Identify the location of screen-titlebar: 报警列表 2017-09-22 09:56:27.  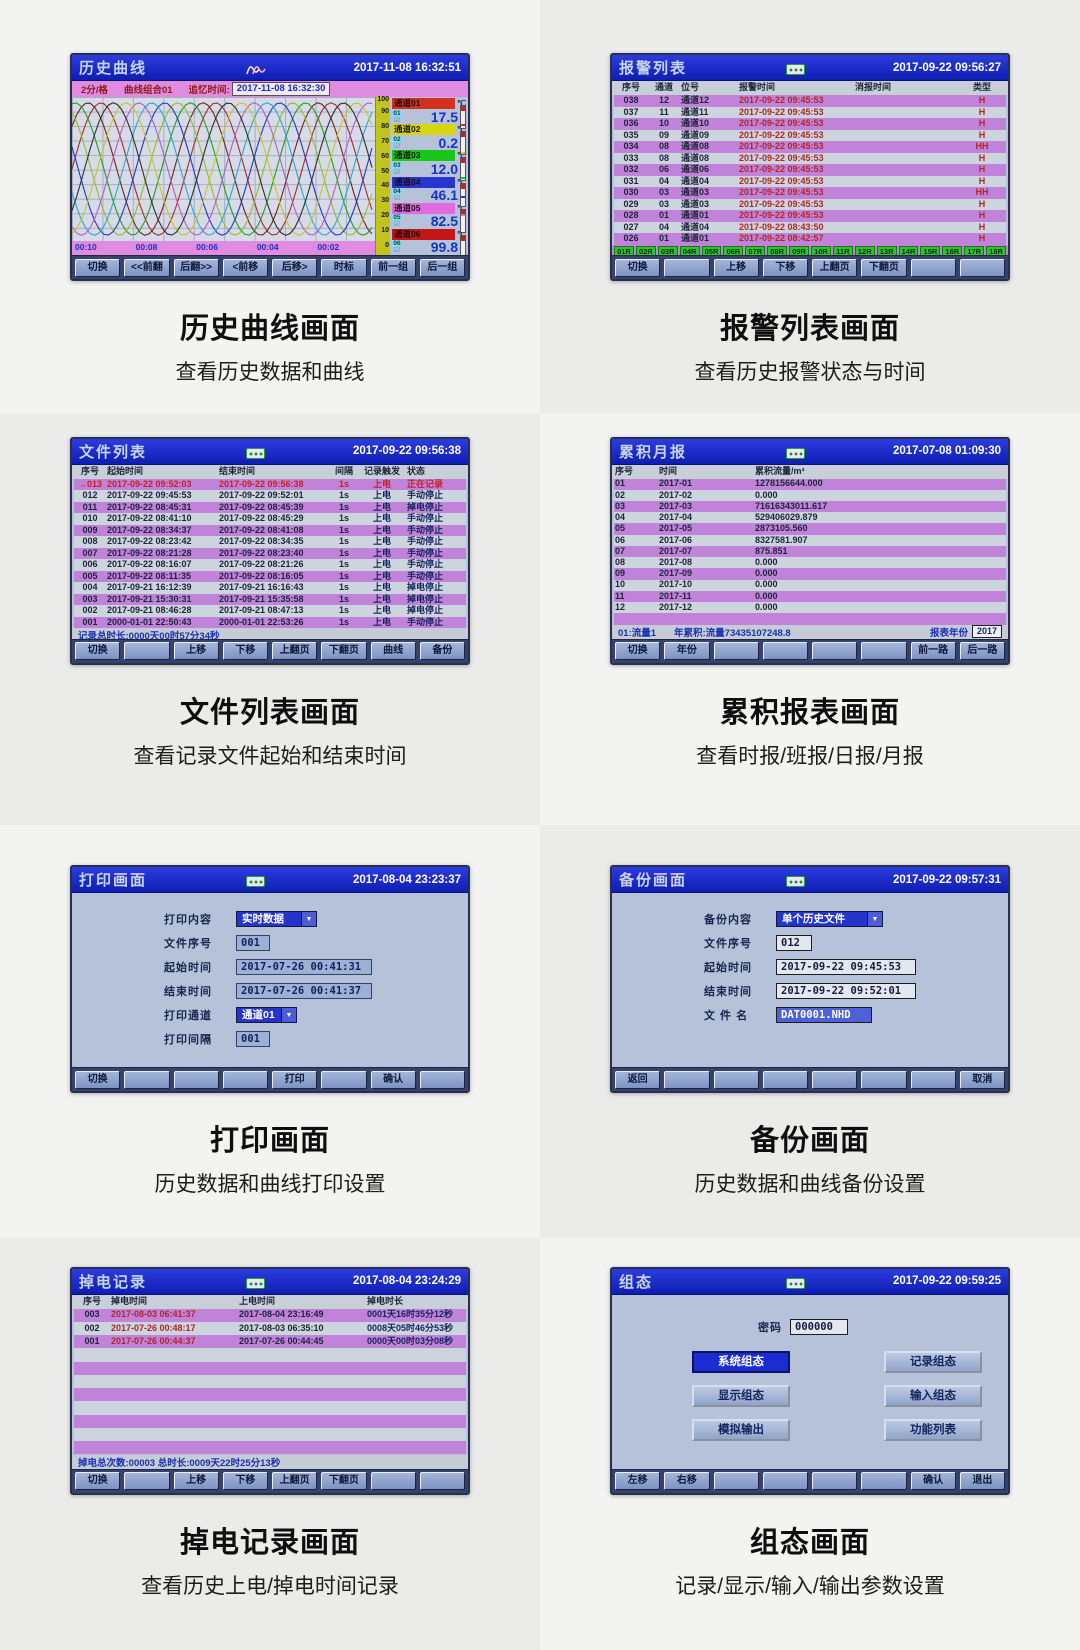
(810, 68).